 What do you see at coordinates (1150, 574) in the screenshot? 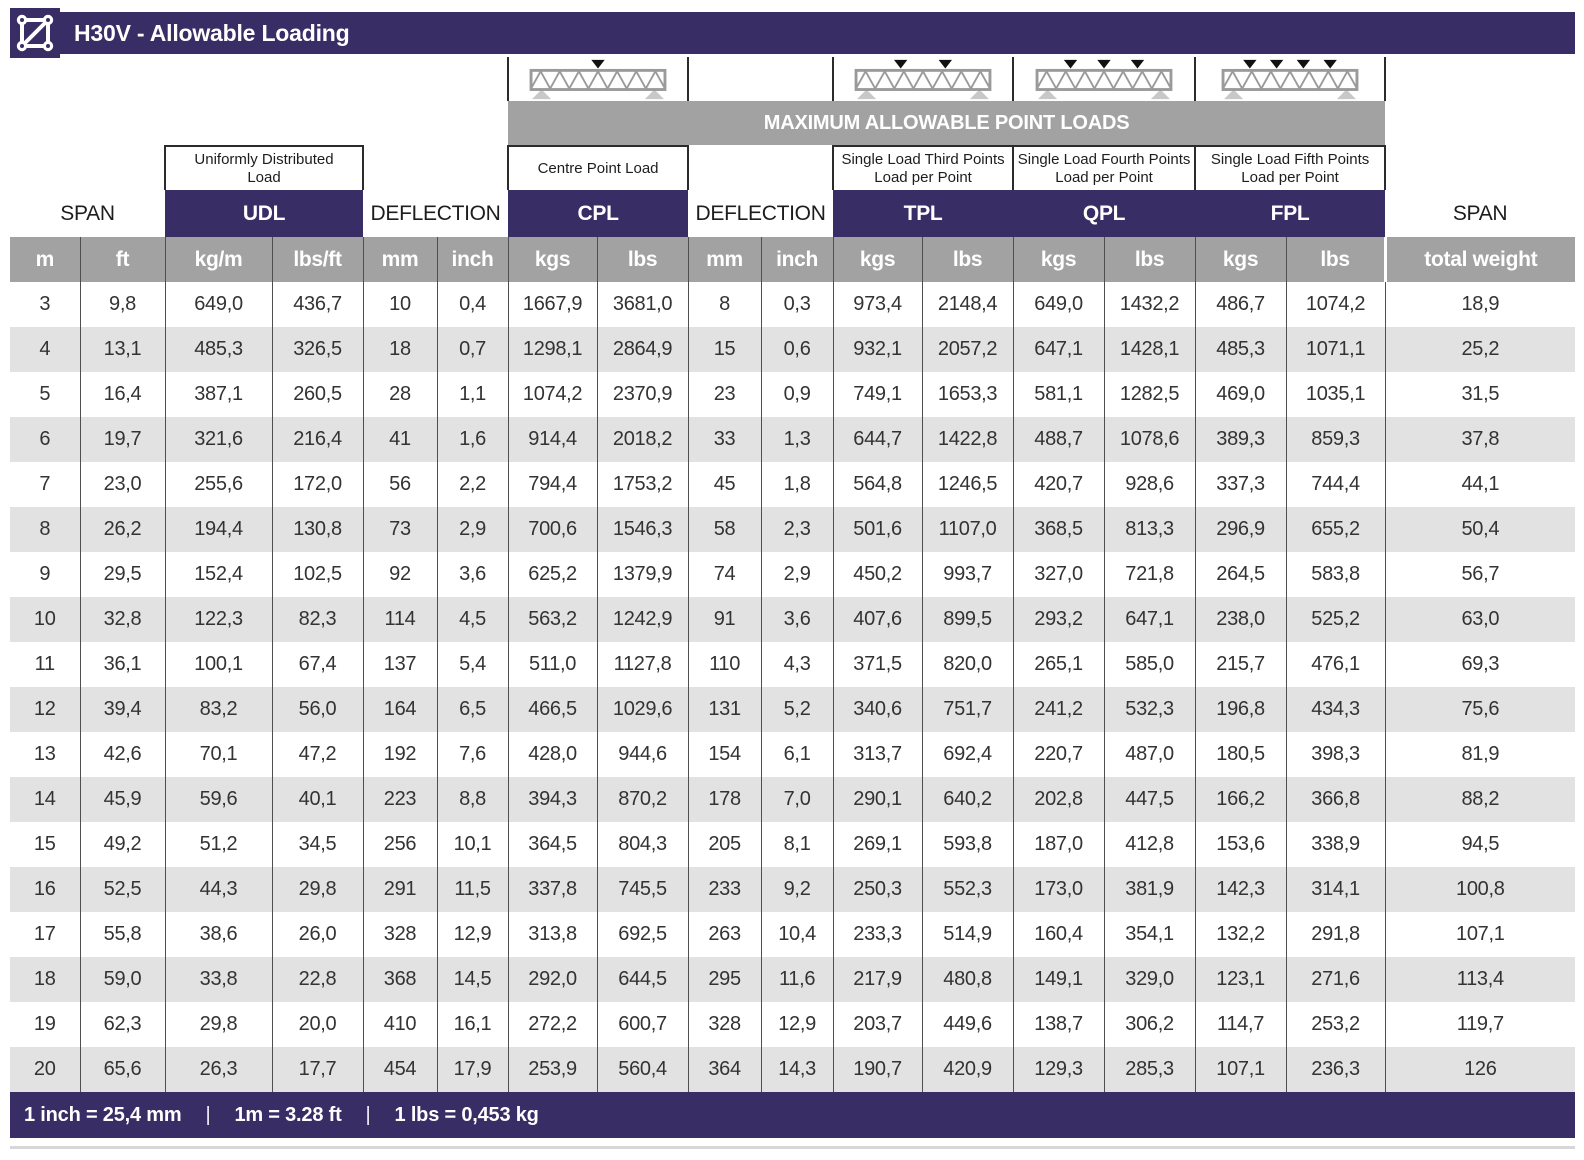
I see `table-cell: 721,8` at bounding box center [1150, 574].